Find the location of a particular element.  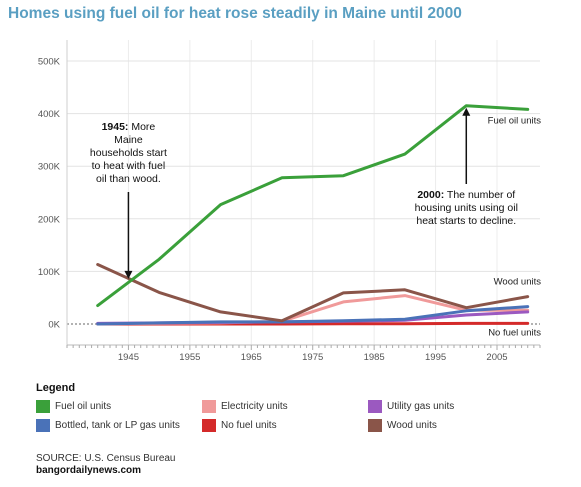

legend-label: Fuel oil units is located at coordinates (83, 406).